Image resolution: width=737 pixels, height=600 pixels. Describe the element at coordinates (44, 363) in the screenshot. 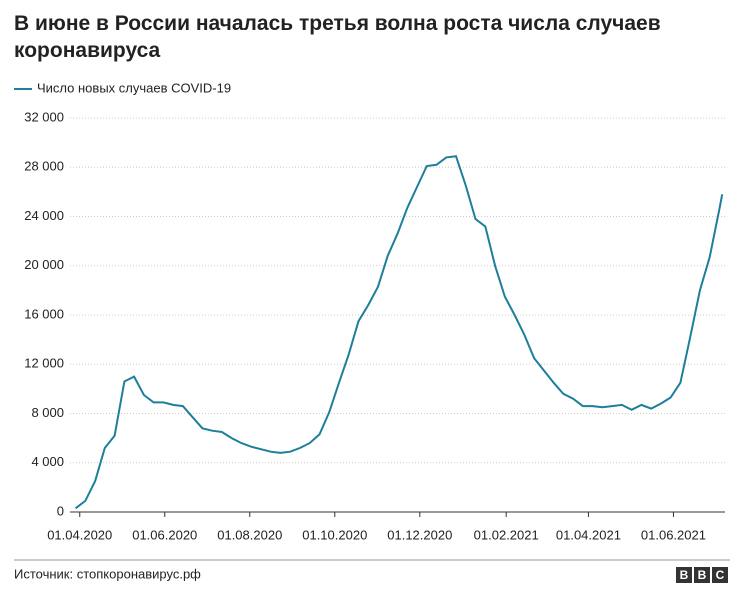

I see `y-tick-label: 12 000` at that location.